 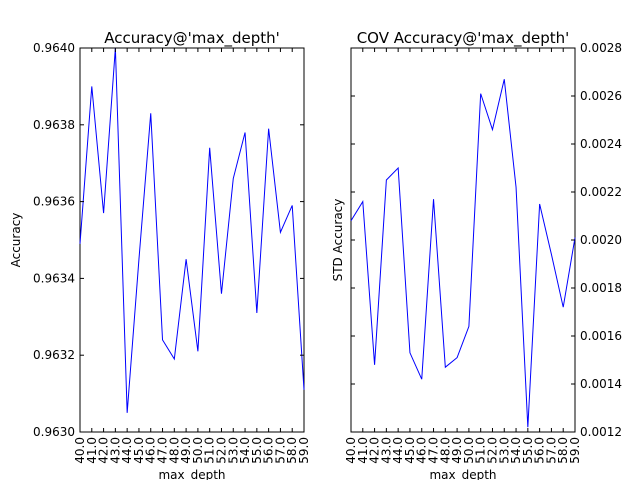 What do you see at coordinates (463, 38) in the screenshot?
I see `chart-title: COV Accuracy@'max_depth'` at bounding box center [463, 38].